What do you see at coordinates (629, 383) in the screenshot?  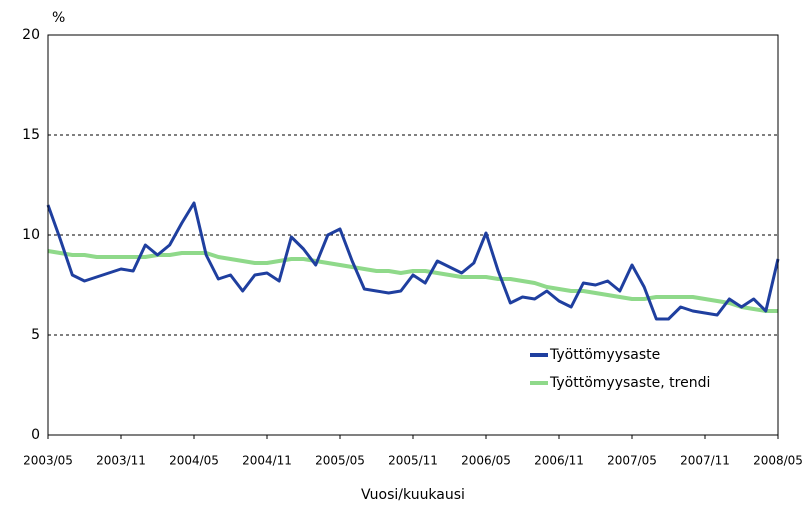 I see `legend-label: Työttömyysaste, trendi` at bounding box center [629, 383].